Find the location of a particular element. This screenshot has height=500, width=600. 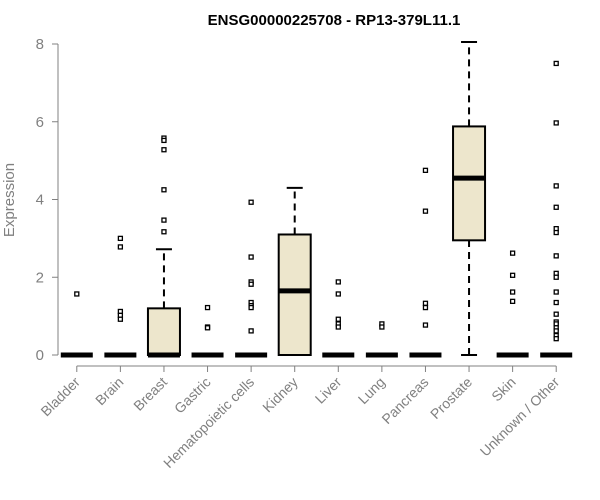

x-tick-label: Breast is located at coordinates (150, 394).